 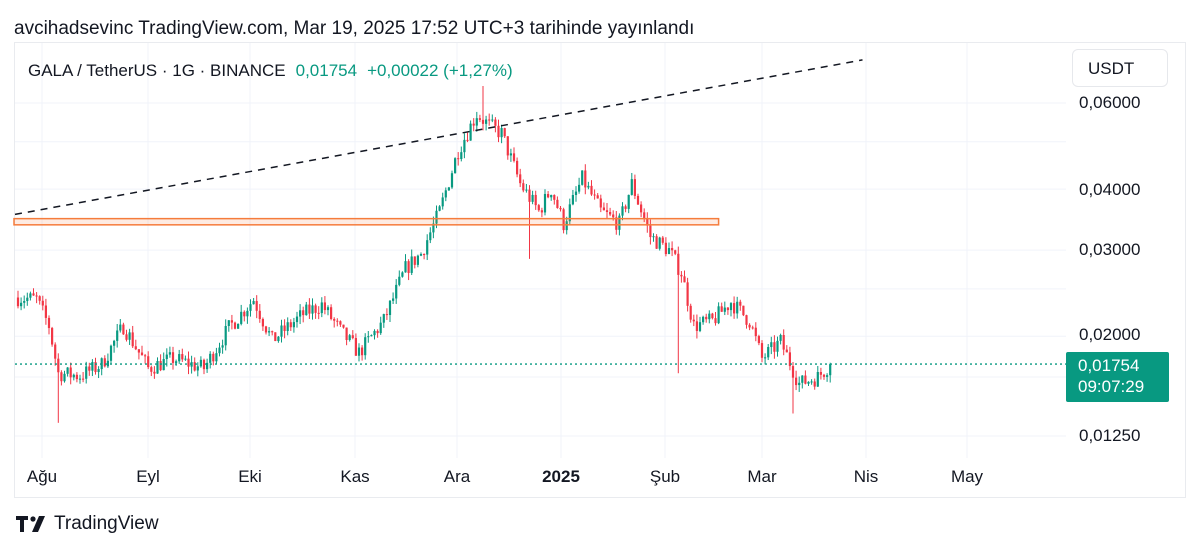 What do you see at coordinates (1120, 68) in the screenshot?
I see `currency-unit-button: USDT` at bounding box center [1120, 68].